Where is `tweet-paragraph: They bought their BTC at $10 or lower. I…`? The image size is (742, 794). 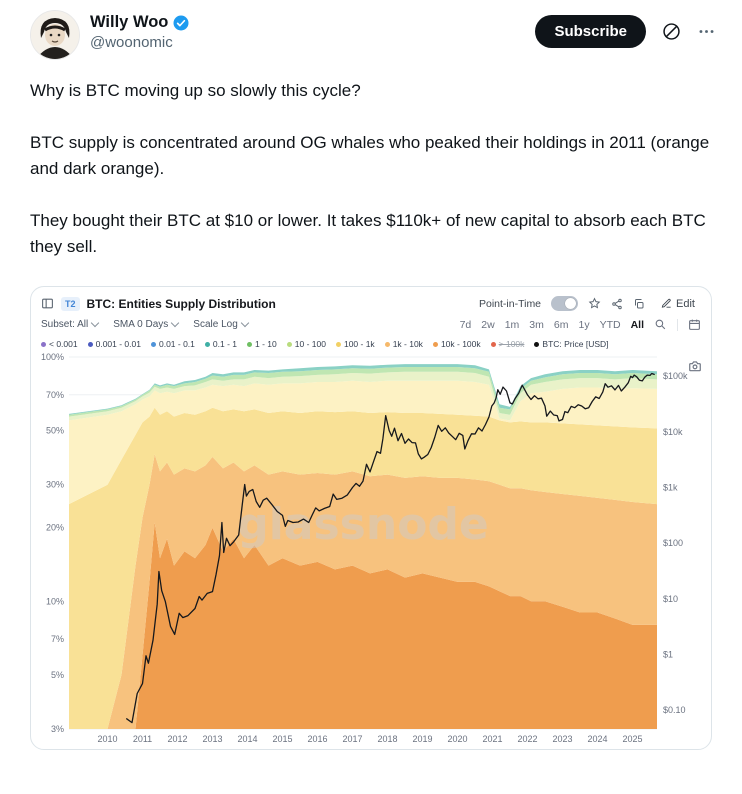 tweet-paragraph: They bought their BTC at $10 or lower. I… is located at coordinates (368, 233).